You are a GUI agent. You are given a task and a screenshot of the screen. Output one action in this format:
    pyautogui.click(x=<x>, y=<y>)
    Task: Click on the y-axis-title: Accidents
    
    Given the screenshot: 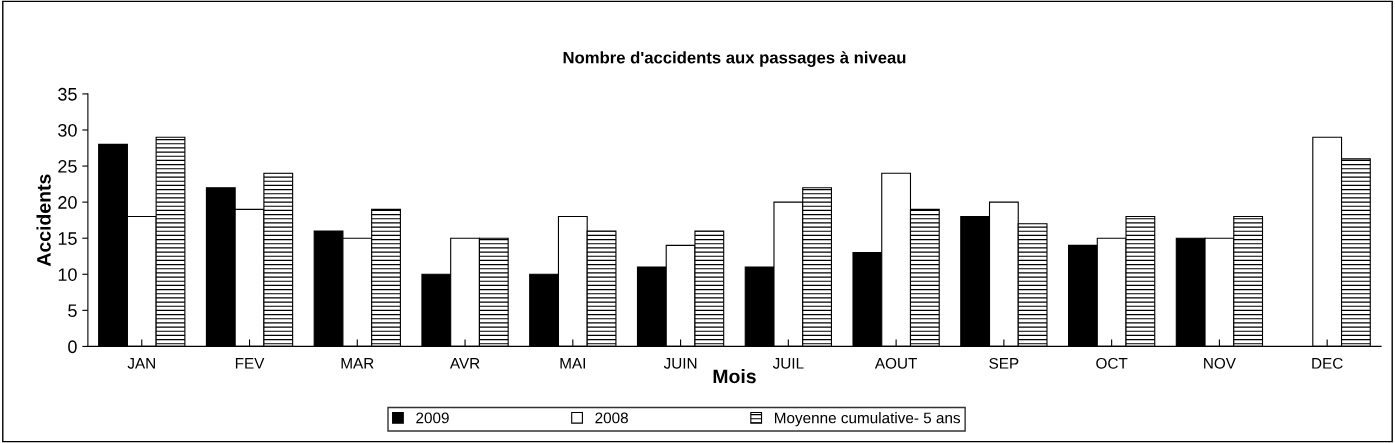 What is the action you would take?
    pyautogui.click(x=43, y=220)
    